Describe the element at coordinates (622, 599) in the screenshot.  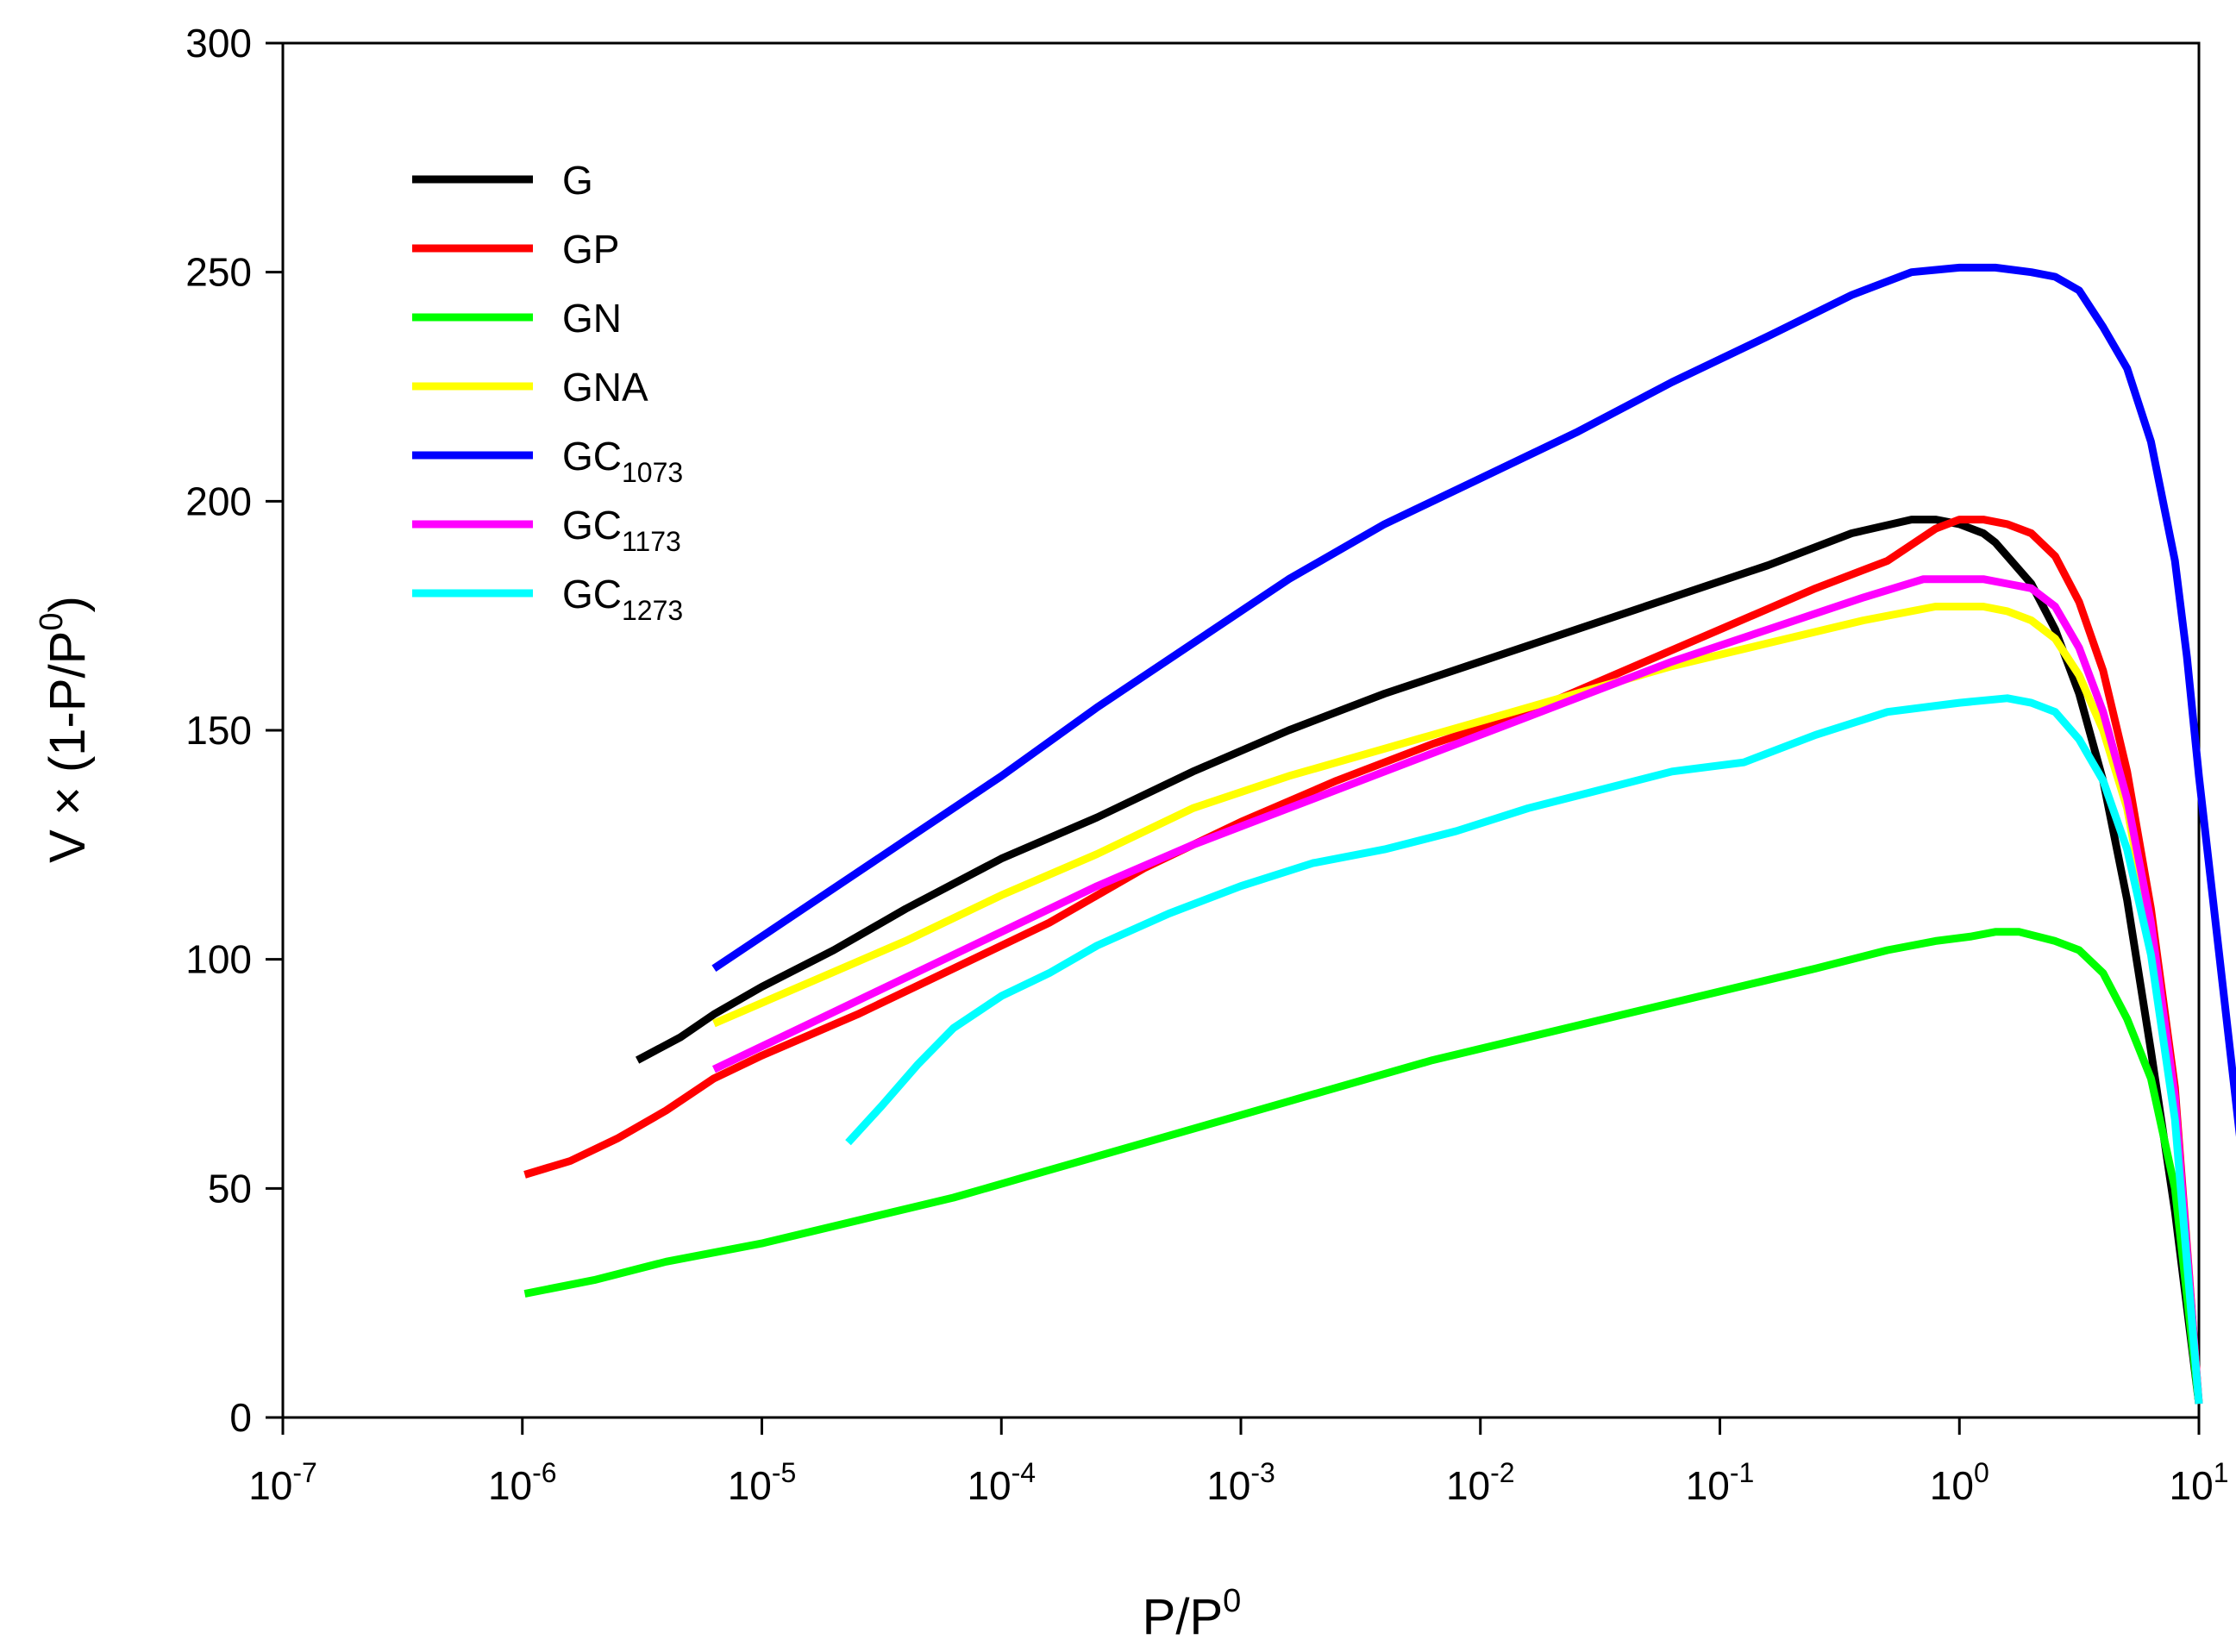
I see `legend-label: GC1273` at that location.